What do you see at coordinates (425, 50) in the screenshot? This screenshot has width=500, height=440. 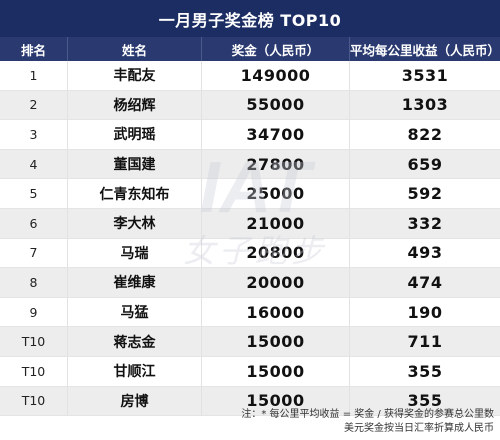 I see `header-avg-per-km: 平均每公里收益（人民币）` at bounding box center [425, 50].